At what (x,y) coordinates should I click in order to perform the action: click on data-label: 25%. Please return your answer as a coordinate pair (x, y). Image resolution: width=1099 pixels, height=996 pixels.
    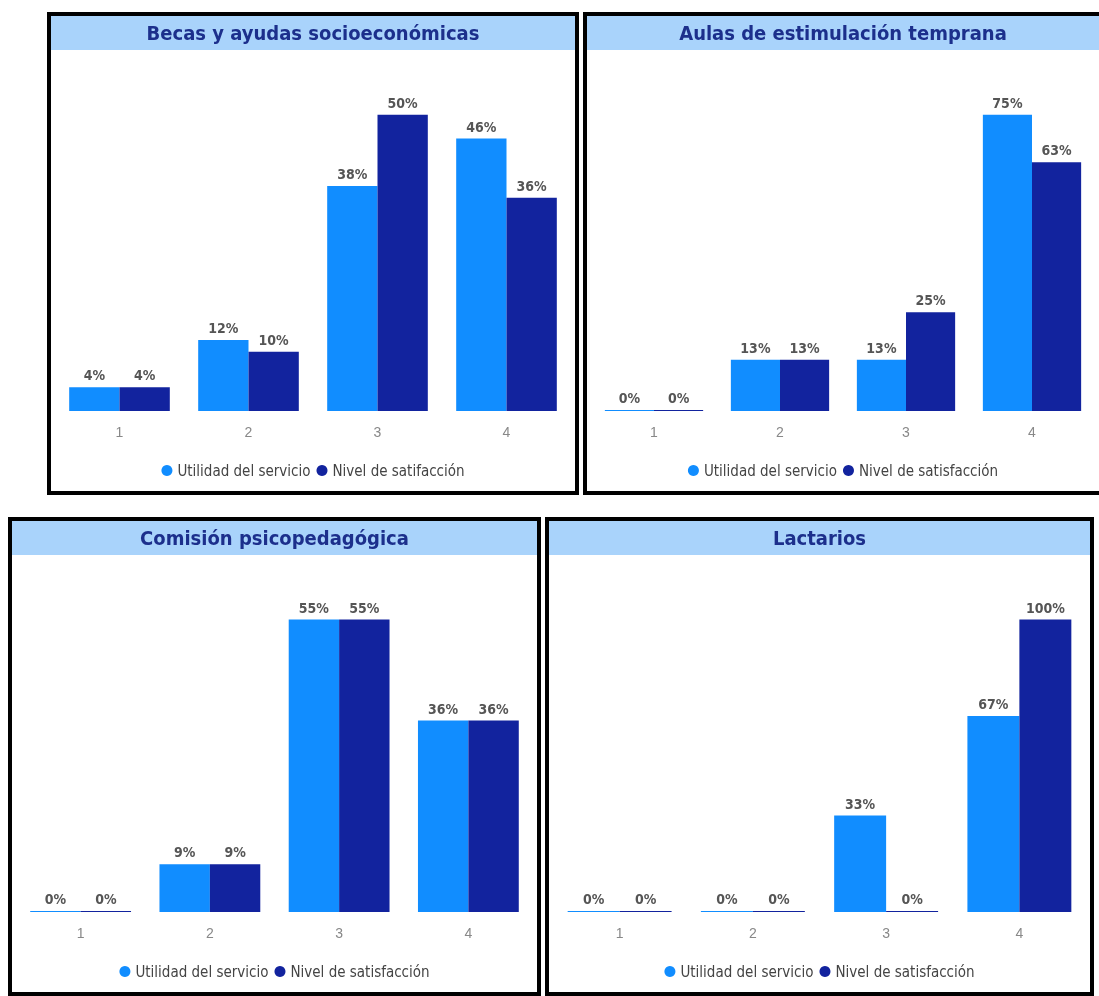
    Looking at the image, I should click on (931, 300).